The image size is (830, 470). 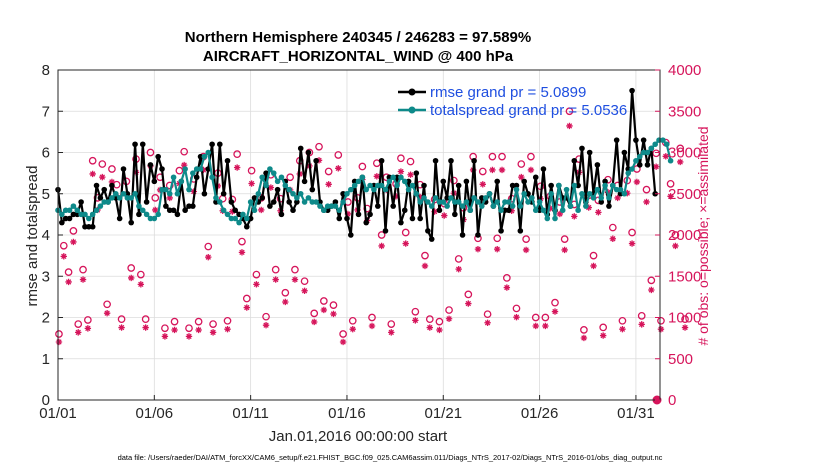 I want to click on y-right-tick-label-2: 1000, so click(x=684, y=318).